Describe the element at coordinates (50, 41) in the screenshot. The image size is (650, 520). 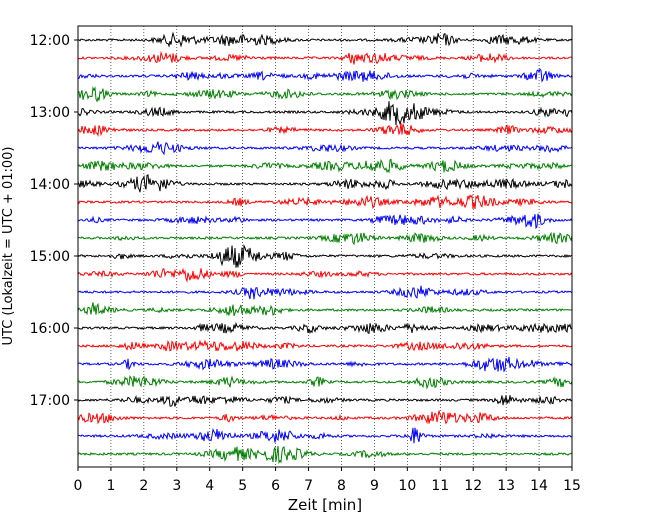
I see `y-tick-label: 12:00` at that location.